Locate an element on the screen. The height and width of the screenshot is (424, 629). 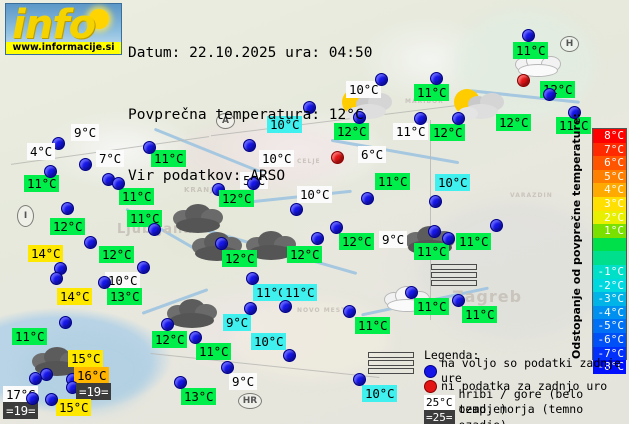
city-name: NOVO MESTO is located at coordinates (325, 310).